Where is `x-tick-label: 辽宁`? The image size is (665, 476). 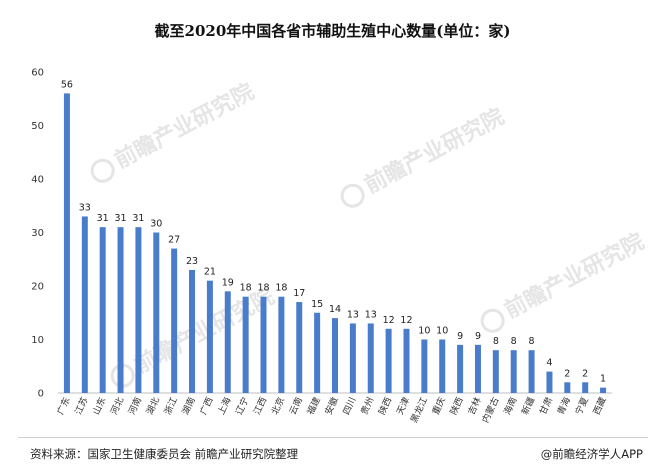 x-tick-label: 辽宁 is located at coordinates (242, 405).